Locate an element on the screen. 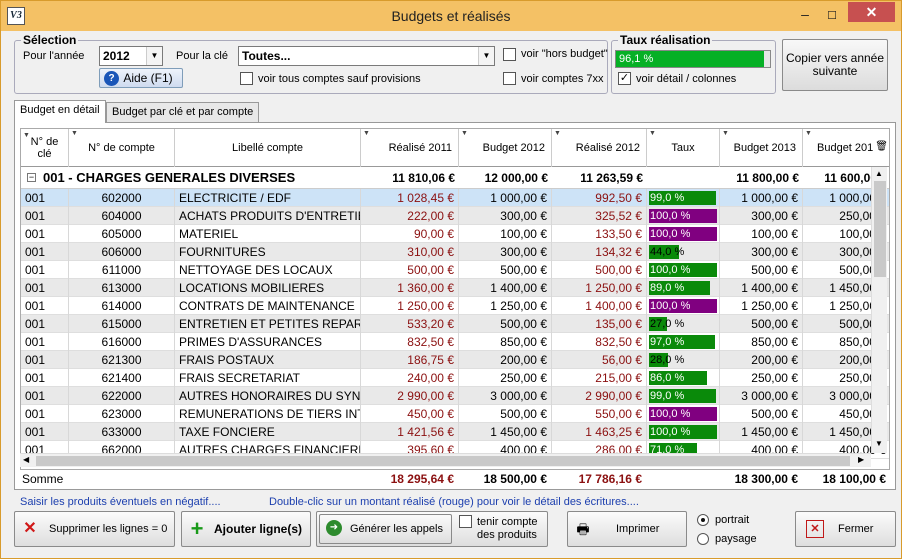  vertical-scroll-thumb is located at coordinates (880, 229).